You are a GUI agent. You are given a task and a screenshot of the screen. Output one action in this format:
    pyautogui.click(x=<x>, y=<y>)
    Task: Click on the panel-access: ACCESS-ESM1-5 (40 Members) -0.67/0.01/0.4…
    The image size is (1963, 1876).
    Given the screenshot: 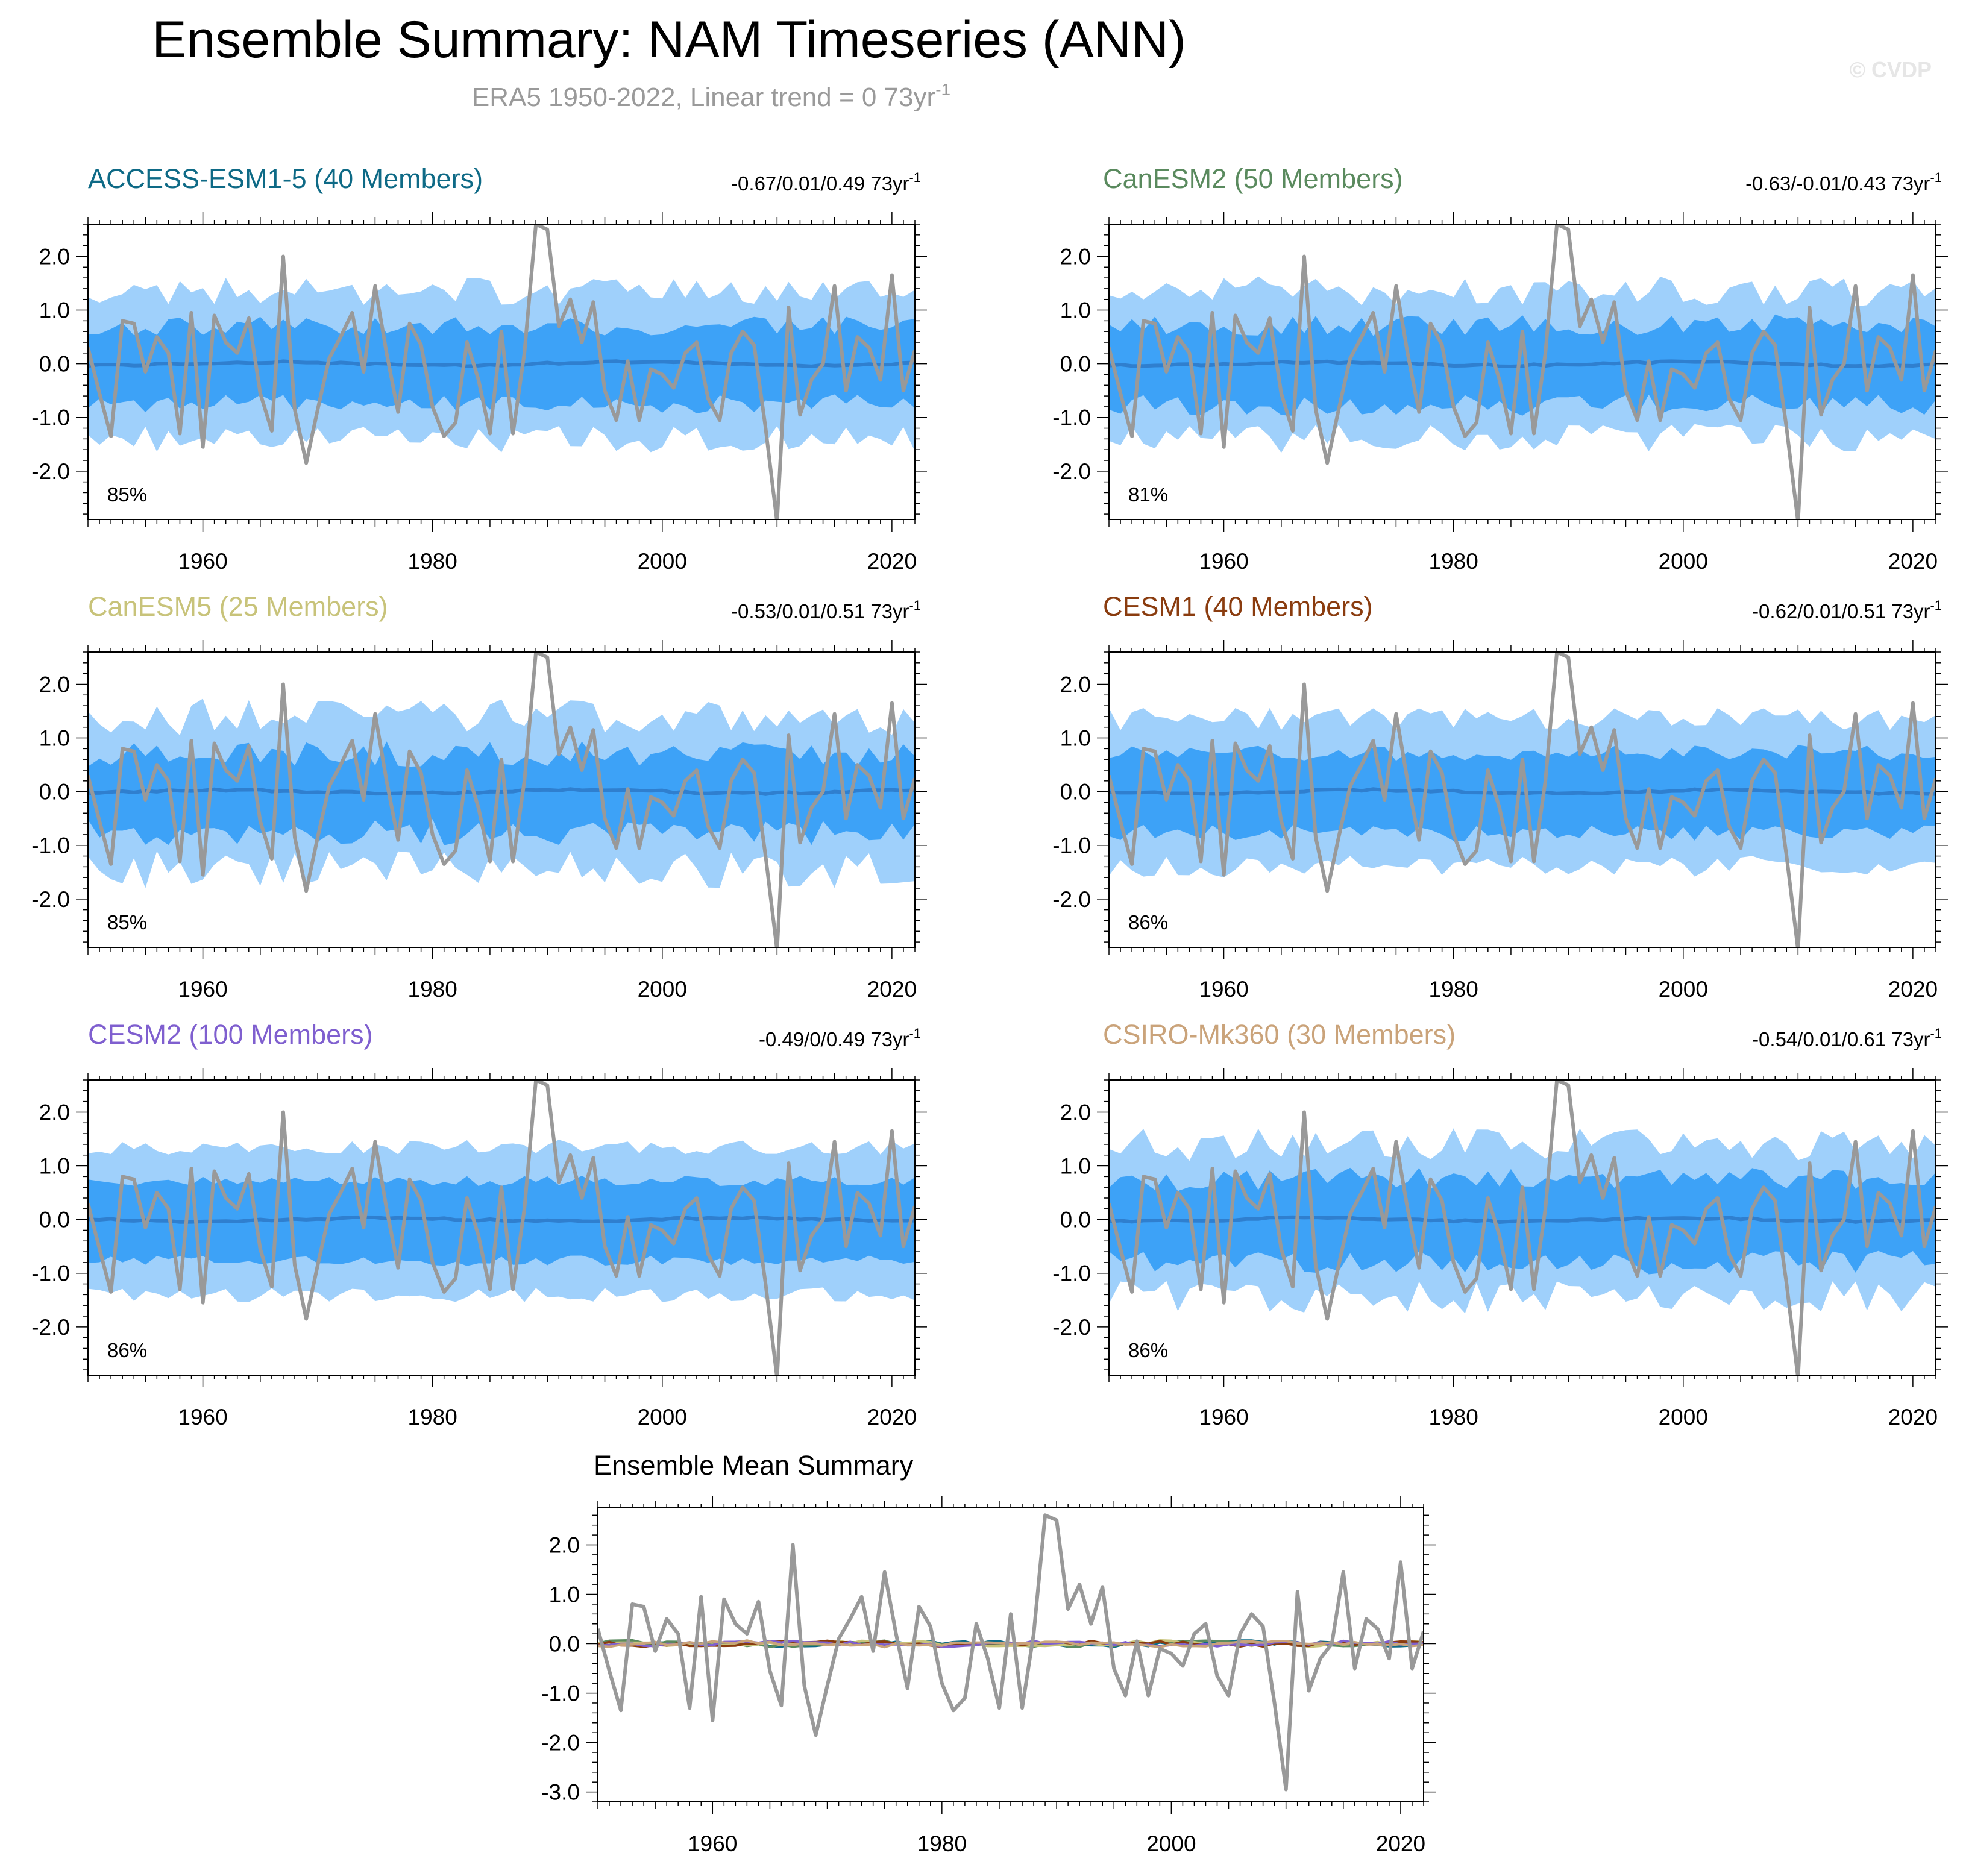 What is the action you would take?
    pyautogui.click(x=479, y=368)
    